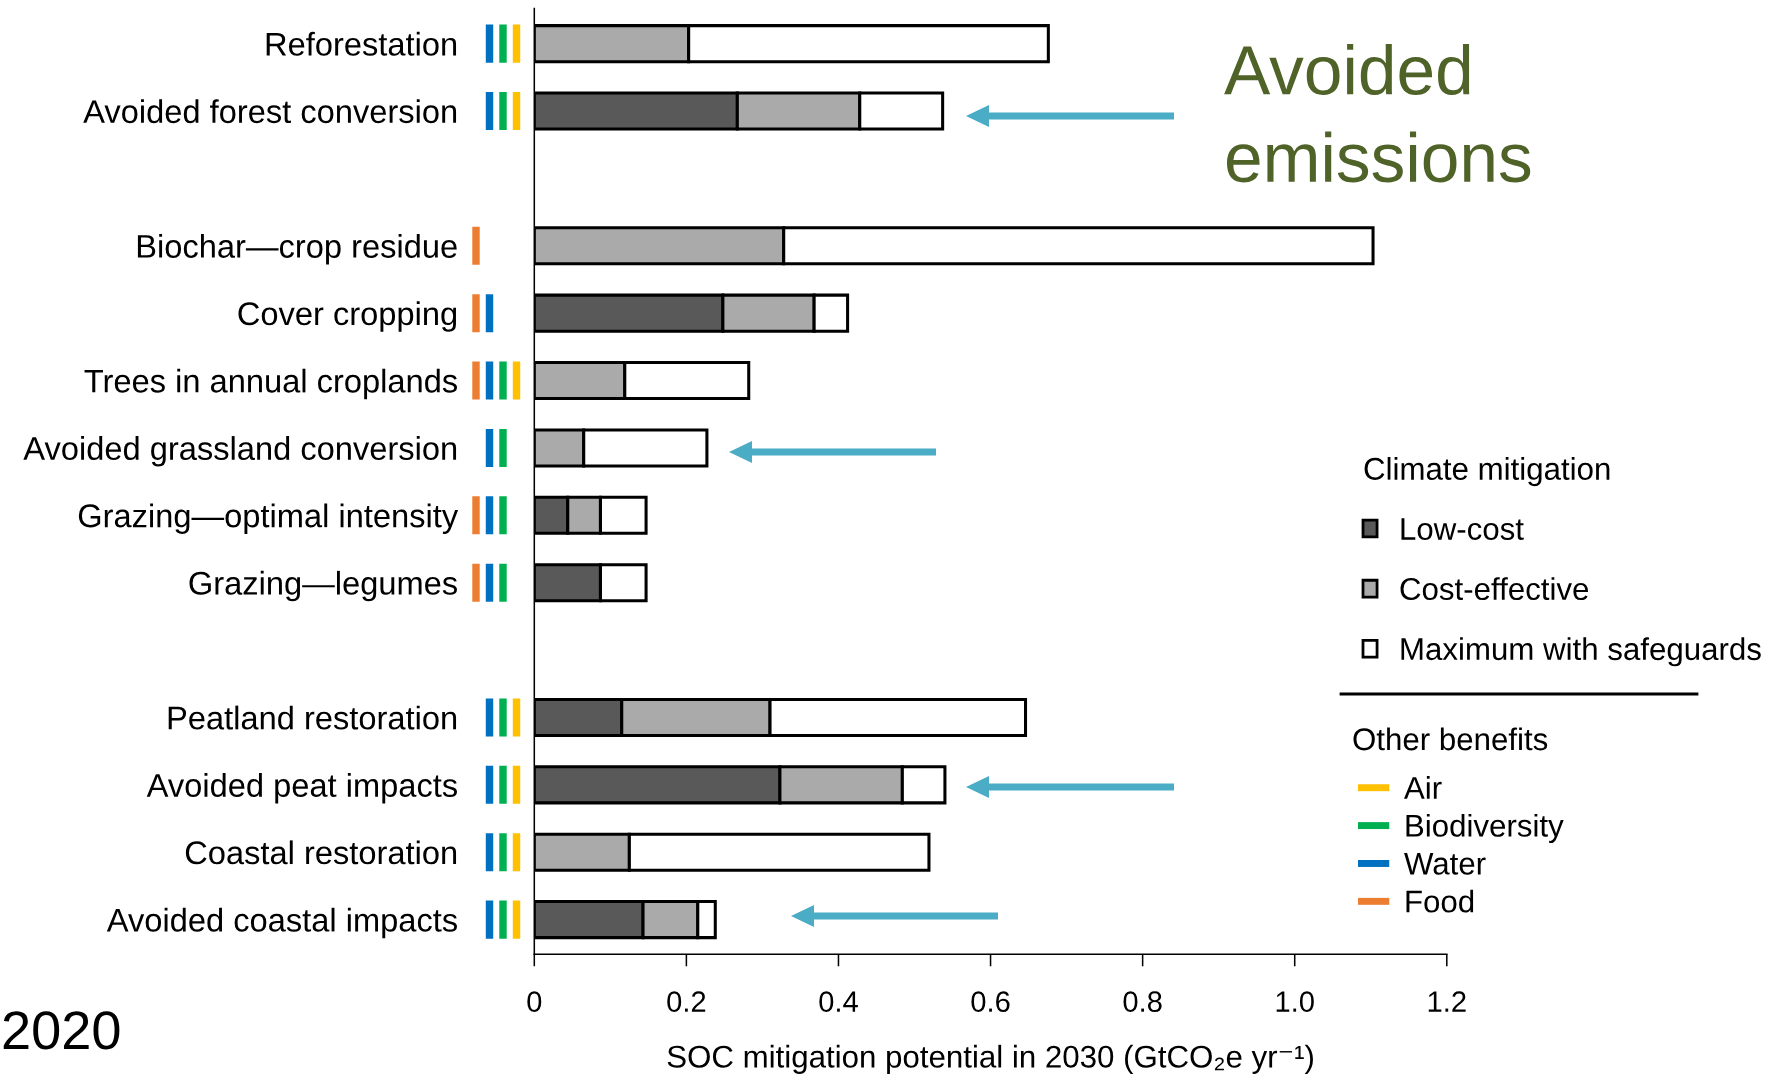 Image resolution: width=1789 pixels, height=1078 pixels. What do you see at coordinates (1462, 529) in the screenshot?
I see `legend-label: Low-cost` at bounding box center [1462, 529].